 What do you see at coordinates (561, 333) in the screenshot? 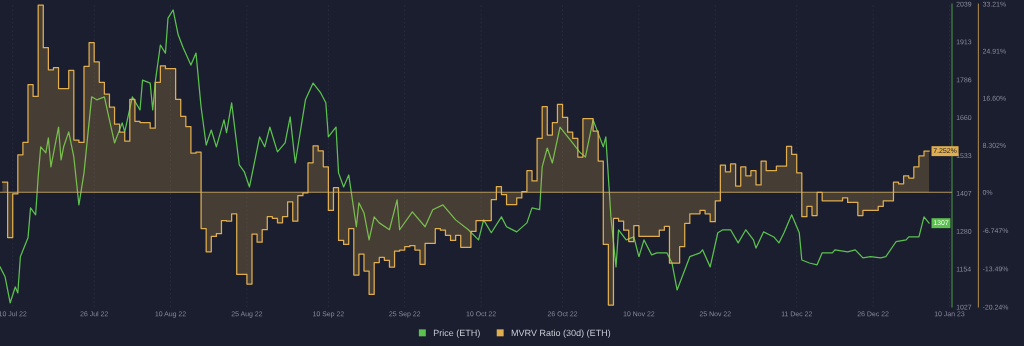
I see `legend-label: MVRV Ratio (30d) (ETH)` at bounding box center [561, 333].